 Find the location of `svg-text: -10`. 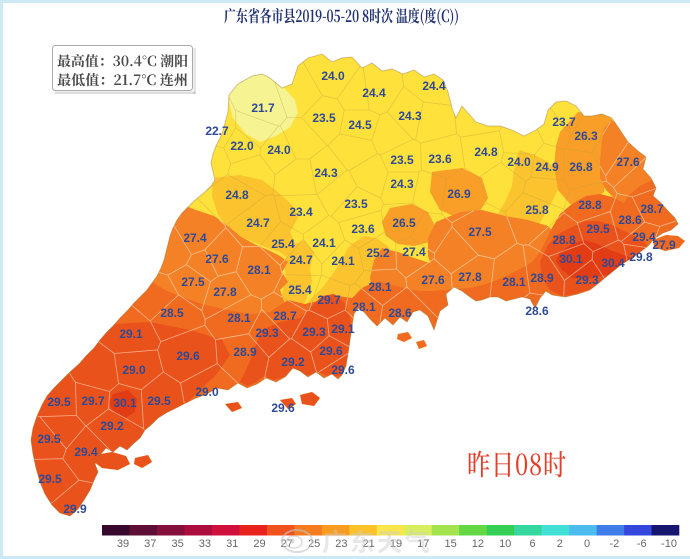

svg-text: -10 is located at coordinates (669, 544).